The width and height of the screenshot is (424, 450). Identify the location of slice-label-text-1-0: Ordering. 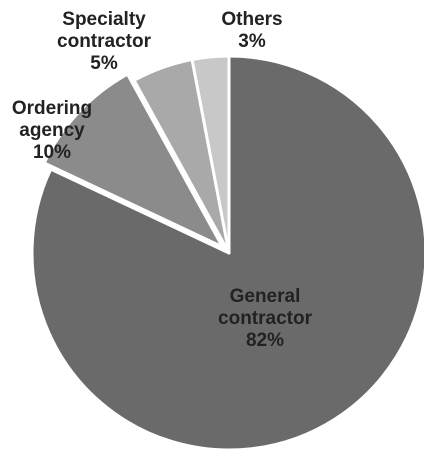
(52, 108).